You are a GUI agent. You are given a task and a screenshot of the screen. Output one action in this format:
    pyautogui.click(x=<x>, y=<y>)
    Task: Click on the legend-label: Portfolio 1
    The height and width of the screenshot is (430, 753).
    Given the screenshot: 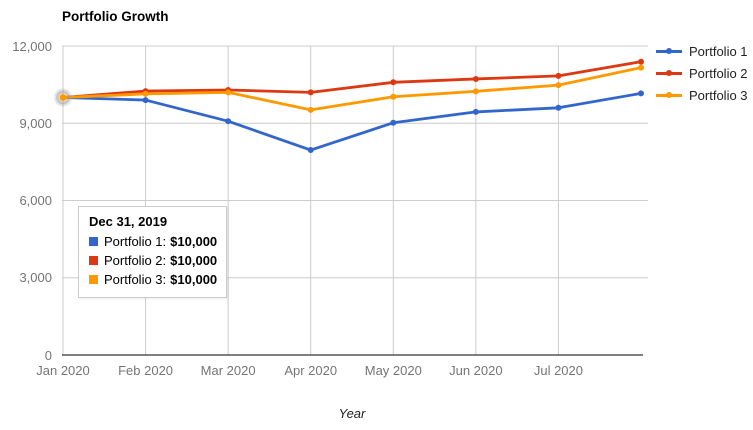 What is the action you would take?
    pyautogui.click(x=718, y=51)
    